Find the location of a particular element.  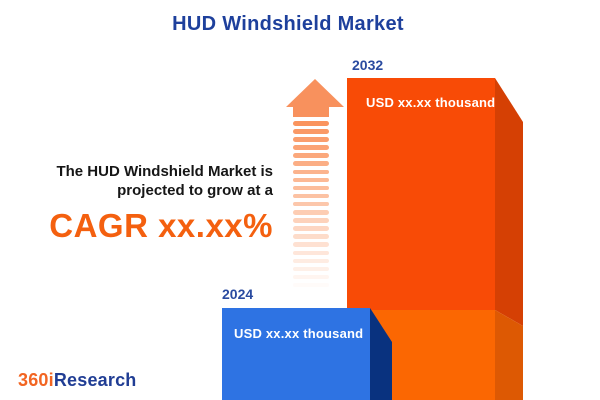

arrow-stripes is located at coordinates (311, 206).